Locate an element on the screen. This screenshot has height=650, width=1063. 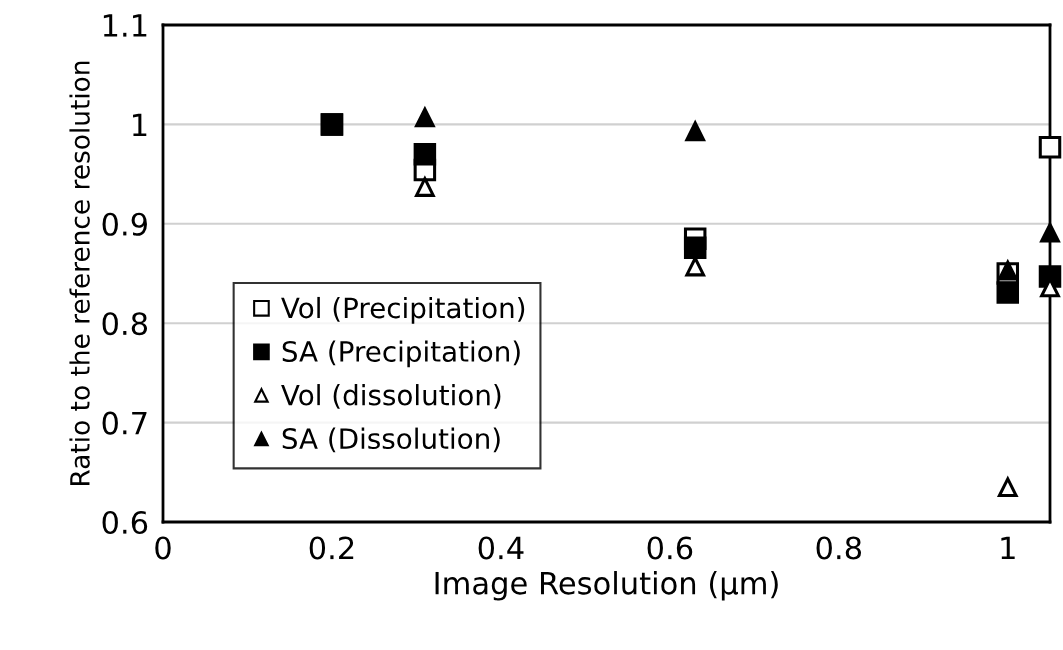
y-tick-label: 0.6 is located at coordinates (125, 522).